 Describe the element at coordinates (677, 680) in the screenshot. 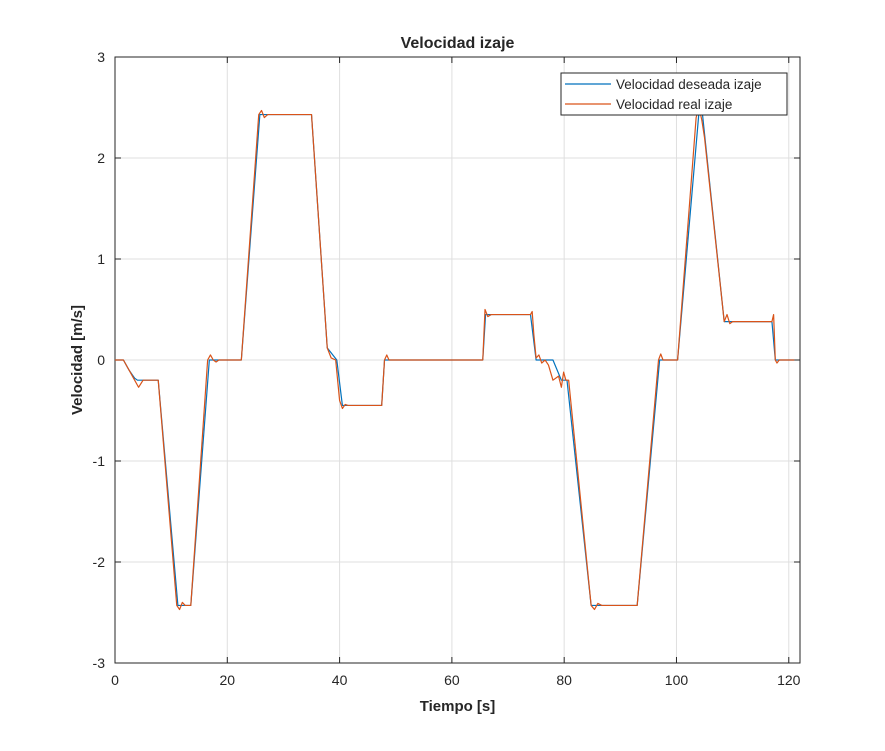

I see `x-tick-label: 100` at that location.